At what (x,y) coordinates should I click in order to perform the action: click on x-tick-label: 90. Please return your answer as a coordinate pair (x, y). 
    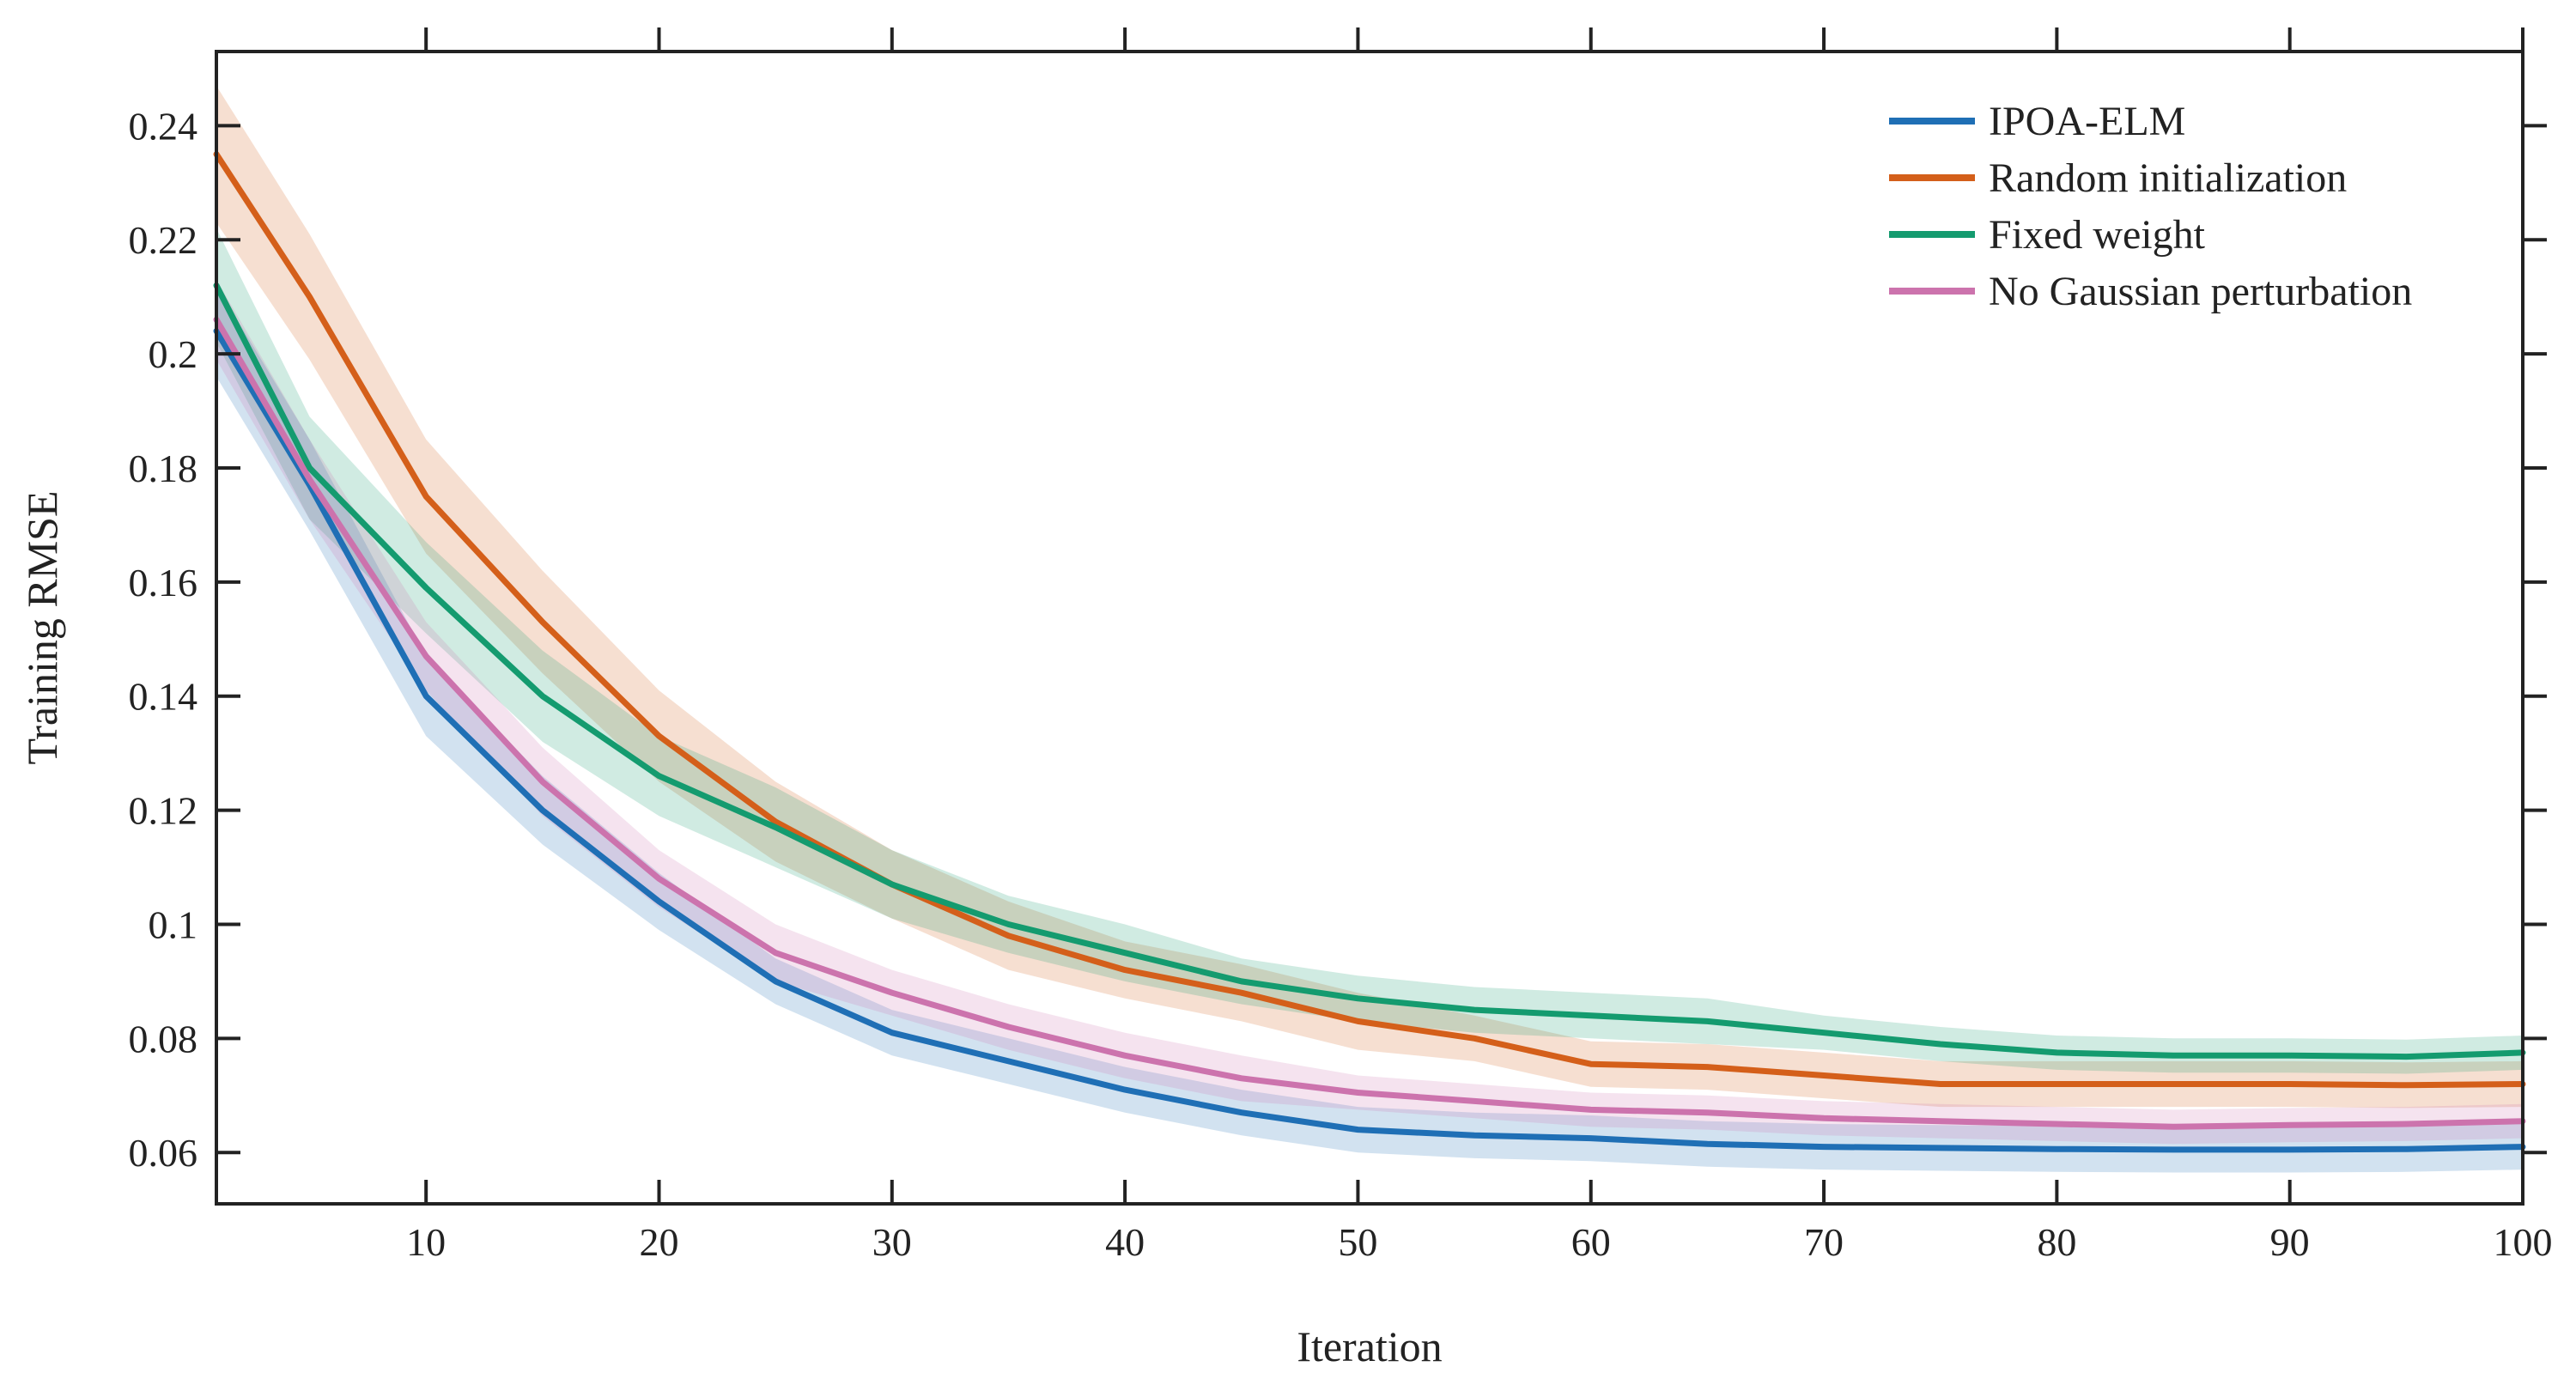
    Looking at the image, I should click on (2290, 1242).